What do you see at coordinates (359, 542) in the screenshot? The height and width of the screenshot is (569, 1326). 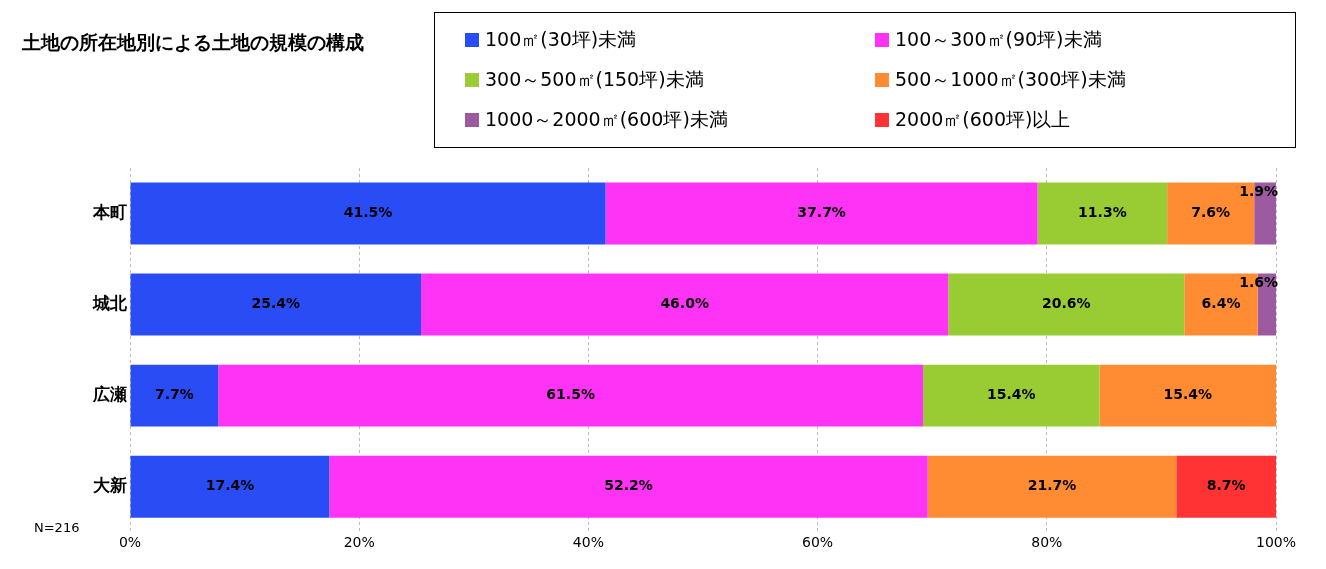 I see `x-tick-label: 20%` at bounding box center [359, 542].